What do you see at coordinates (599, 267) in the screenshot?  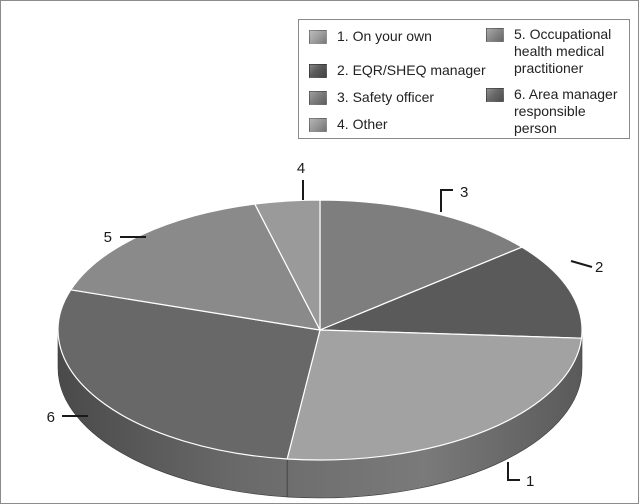 I see `callout-label-2: 2` at bounding box center [599, 267].